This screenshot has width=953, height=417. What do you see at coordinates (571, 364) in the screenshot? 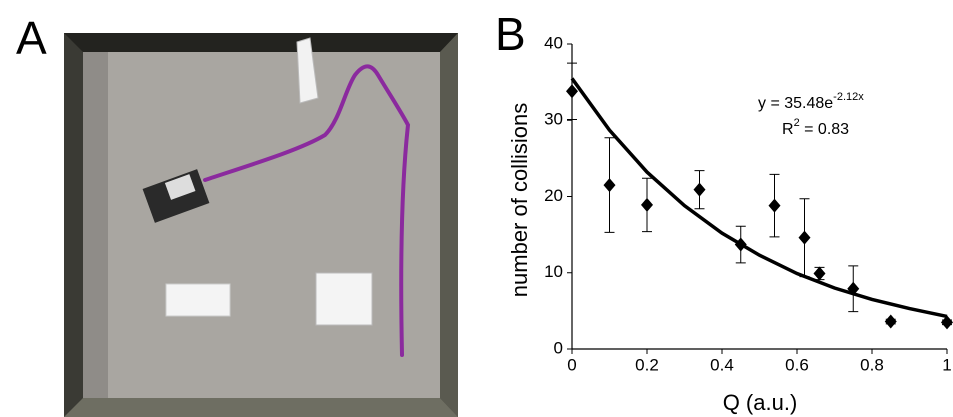
I see `x-tick-label: 0` at bounding box center [571, 364].